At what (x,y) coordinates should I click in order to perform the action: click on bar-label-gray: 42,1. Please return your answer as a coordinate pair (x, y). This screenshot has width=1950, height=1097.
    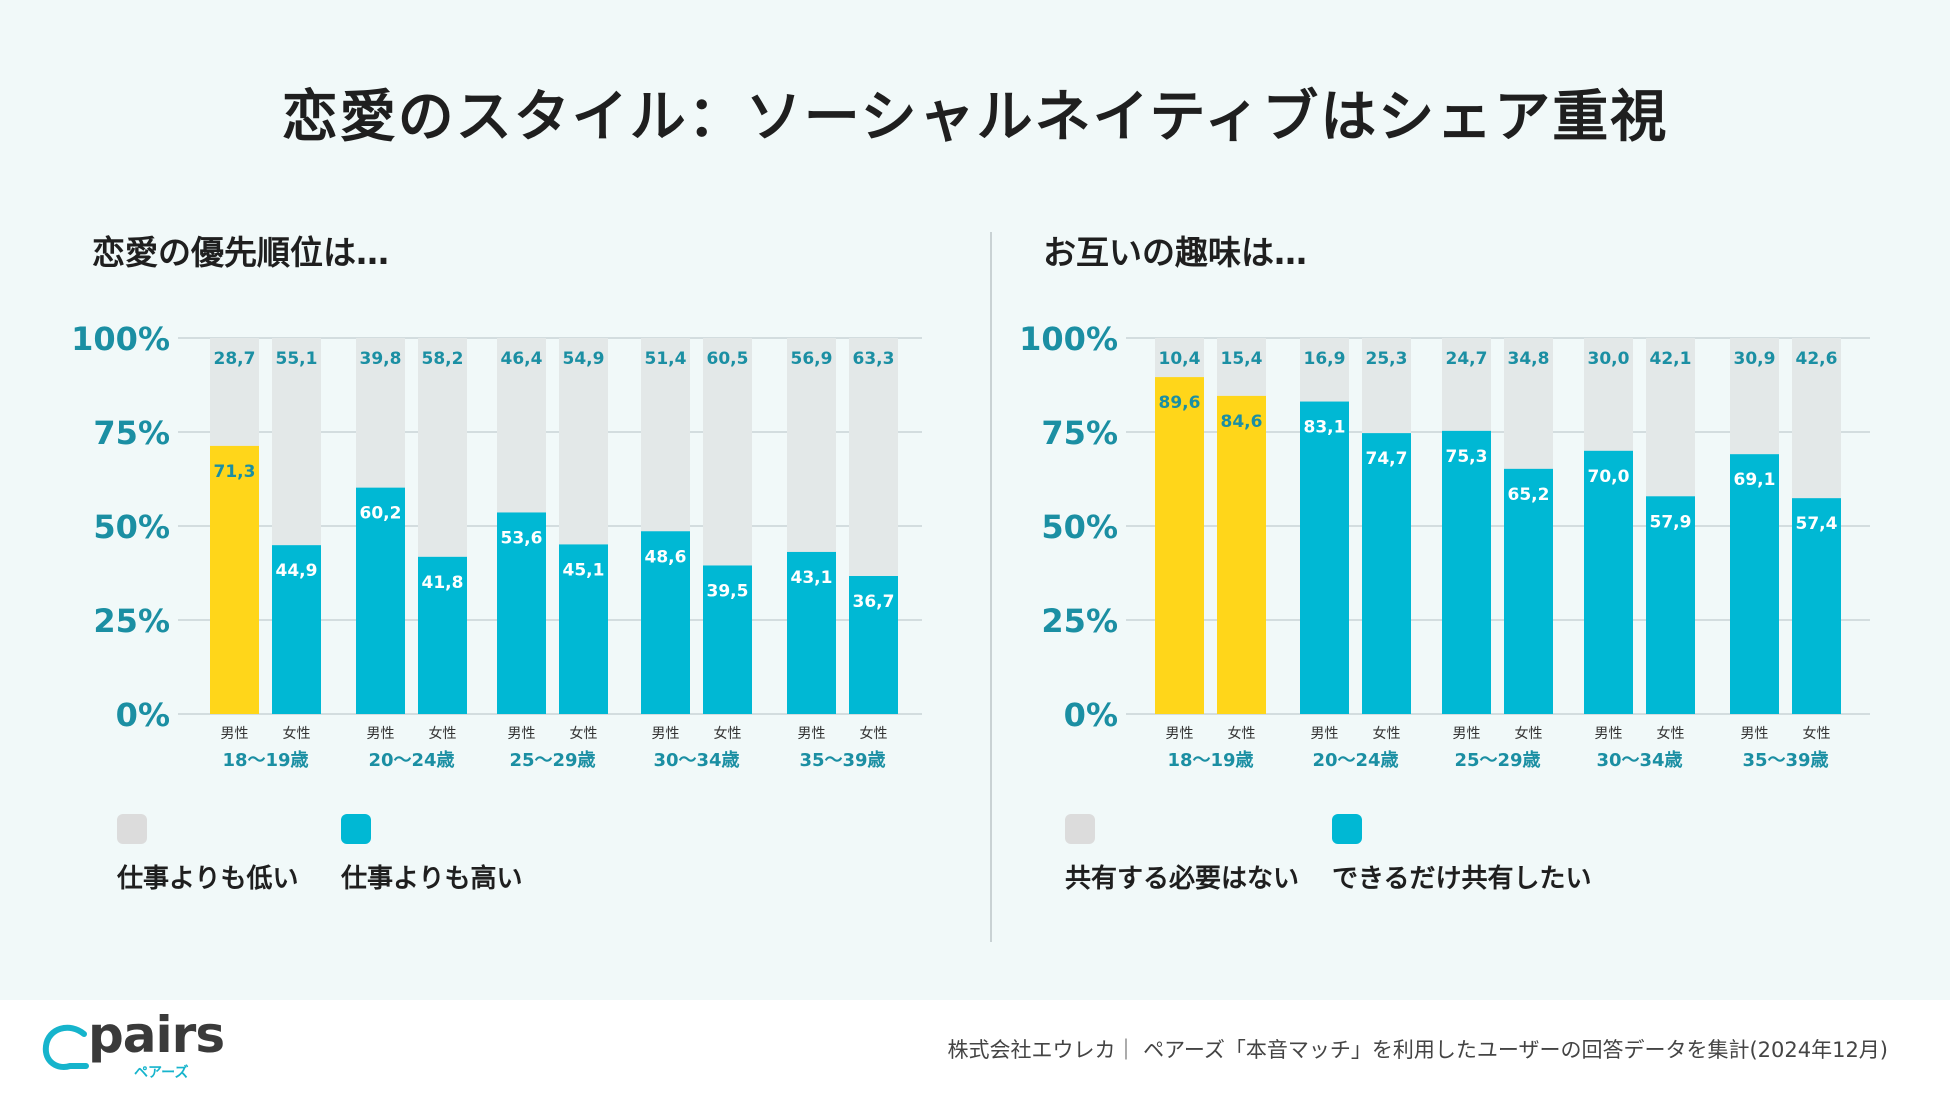
    Looking at the image, I should click on (1671, 359).